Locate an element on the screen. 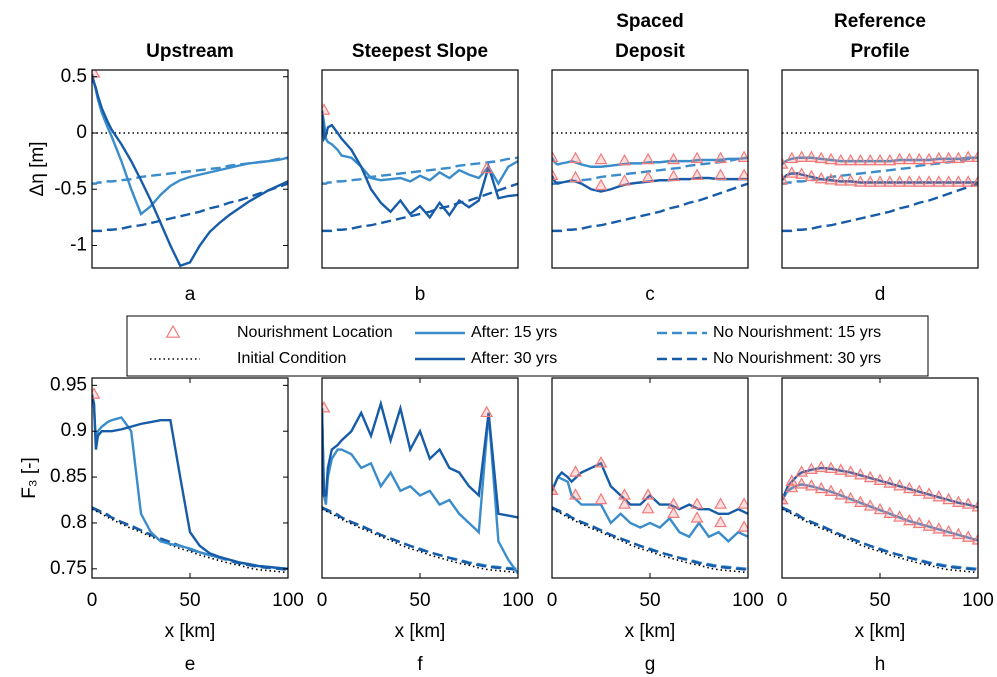 Image resolution: width=997 pixels, height=677 pixels. panel-label: f is located at coordinates (420, 664).